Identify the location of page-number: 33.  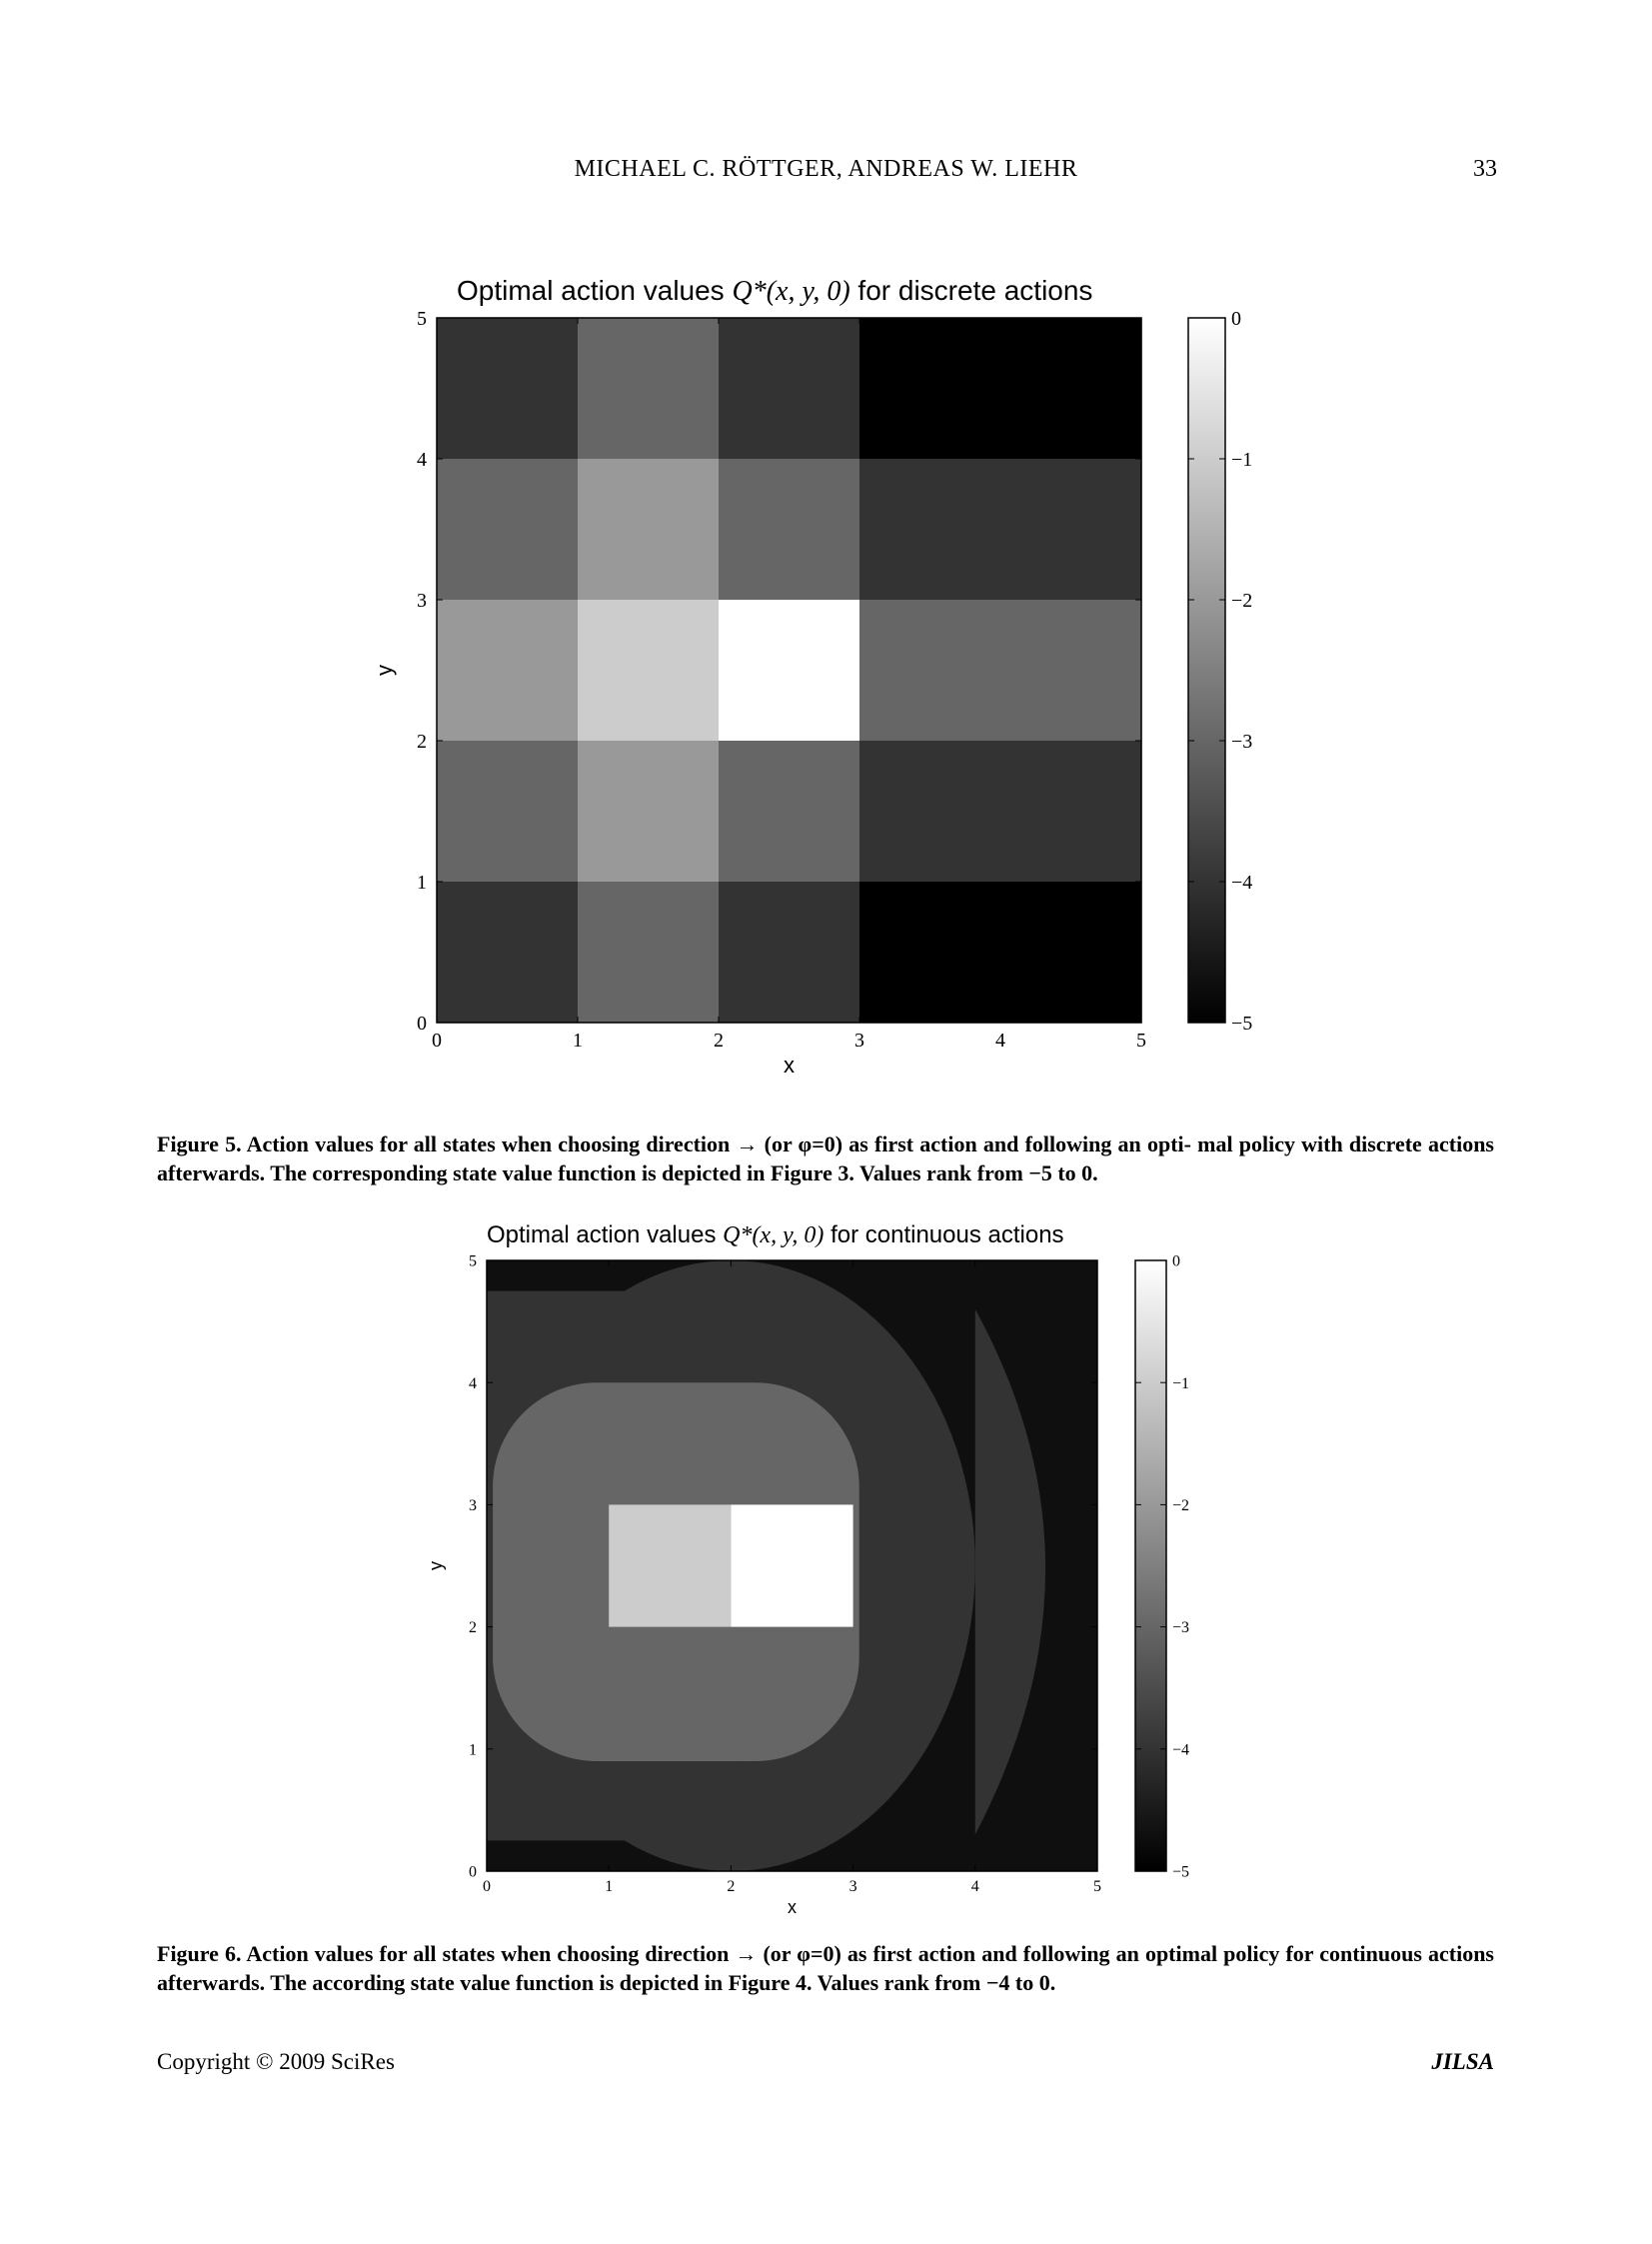
(1485, 169).